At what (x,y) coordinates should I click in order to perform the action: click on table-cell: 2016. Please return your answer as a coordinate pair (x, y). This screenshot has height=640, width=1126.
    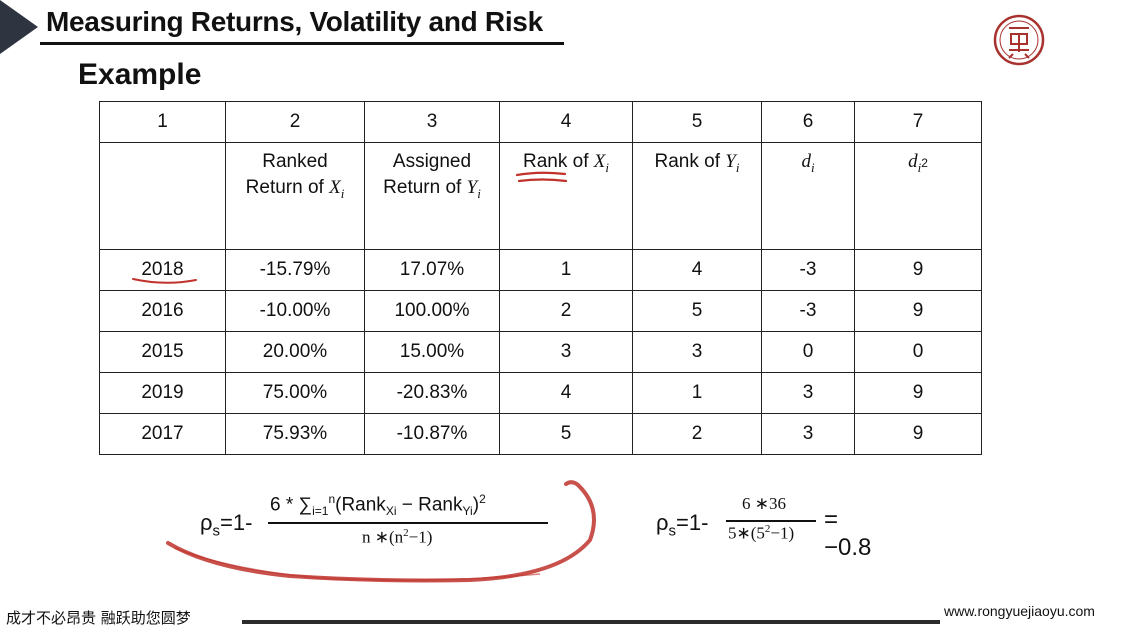
    Looking at the image, I should click on (162, 311).